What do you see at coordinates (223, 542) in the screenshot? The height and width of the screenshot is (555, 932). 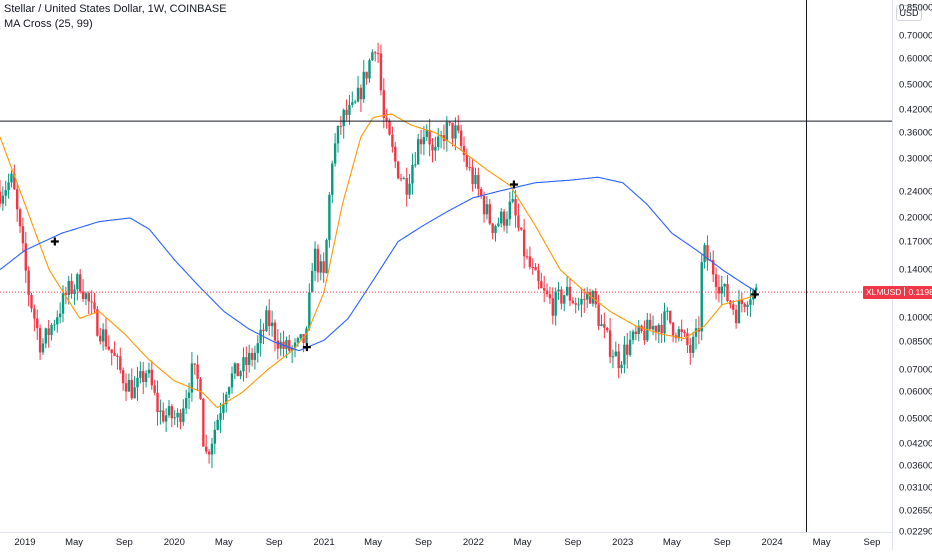 I see `time-tick-label: May` at bounding box center [223, 542].